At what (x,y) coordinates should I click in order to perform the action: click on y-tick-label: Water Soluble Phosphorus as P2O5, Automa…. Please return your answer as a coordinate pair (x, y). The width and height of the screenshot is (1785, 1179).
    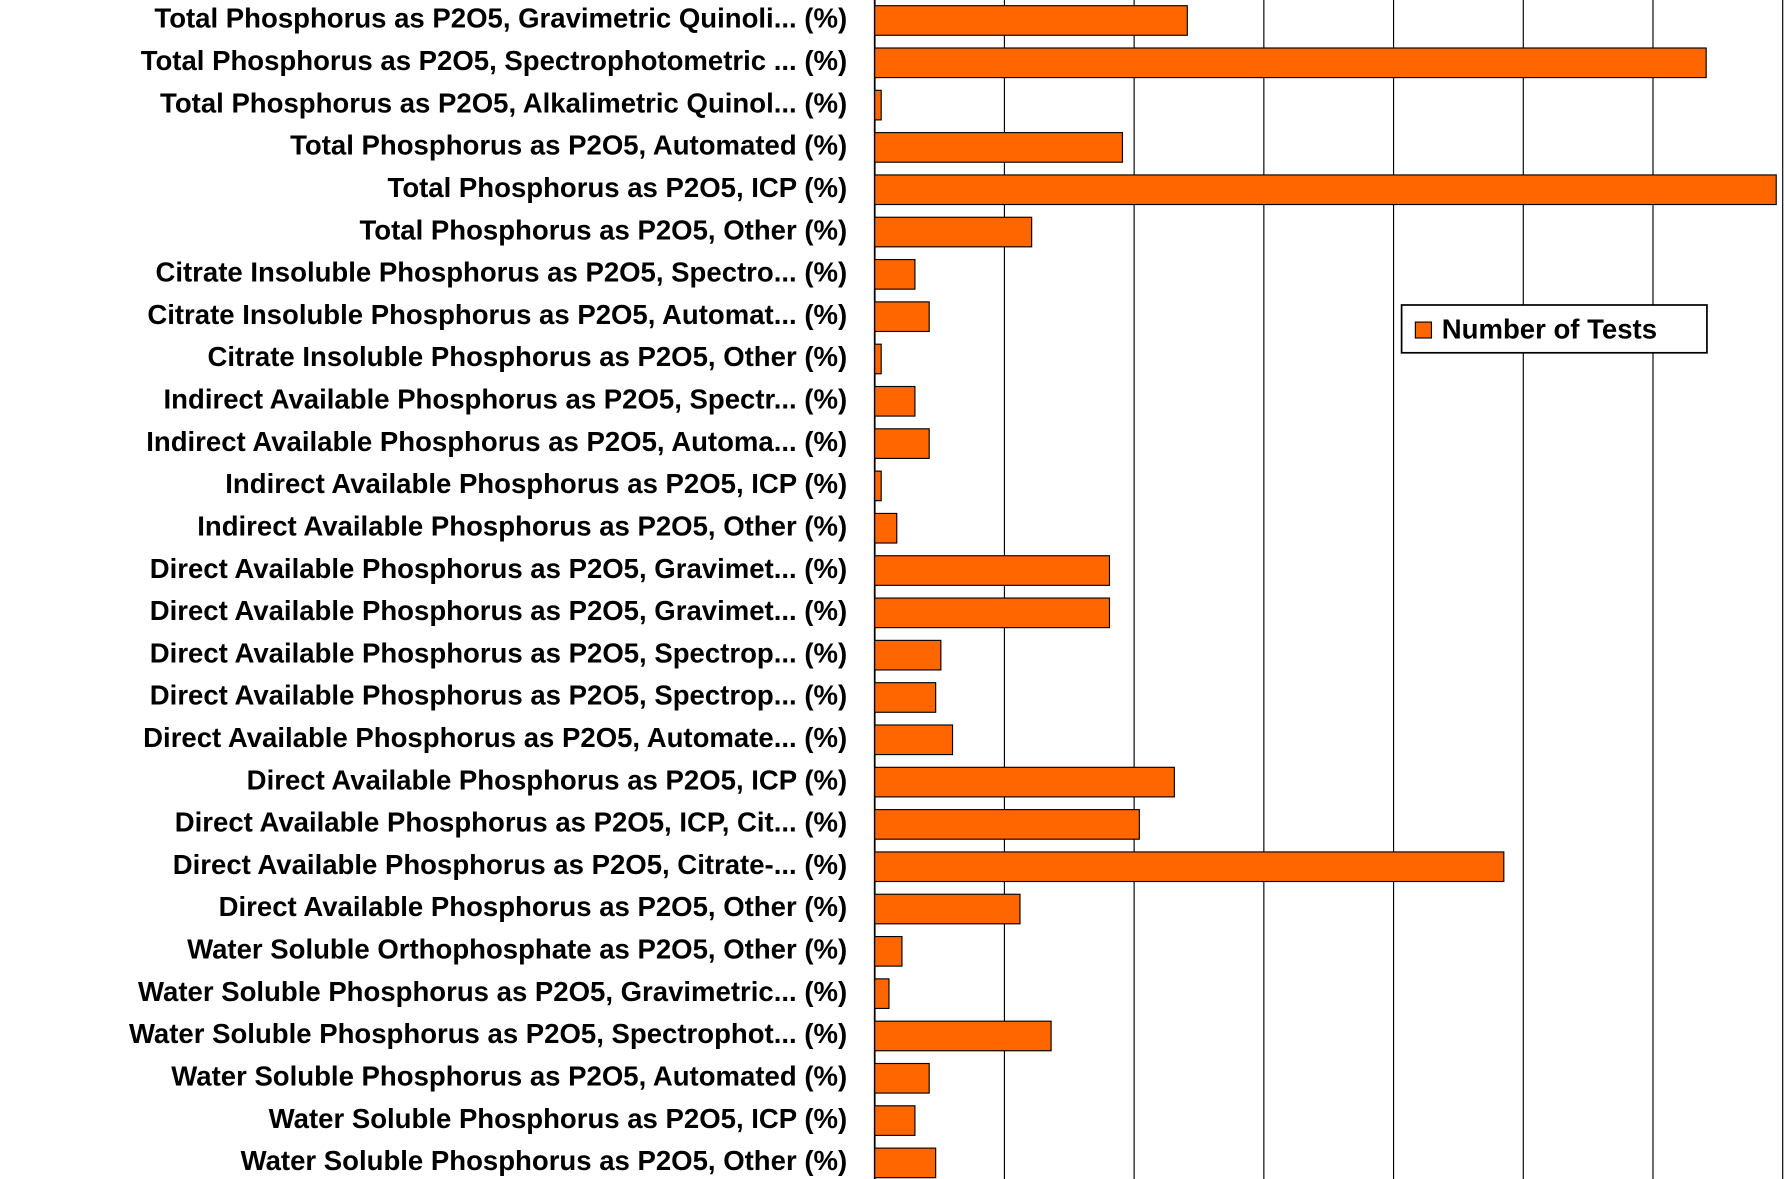
    Looking at the image, I should click on (509, 1076).